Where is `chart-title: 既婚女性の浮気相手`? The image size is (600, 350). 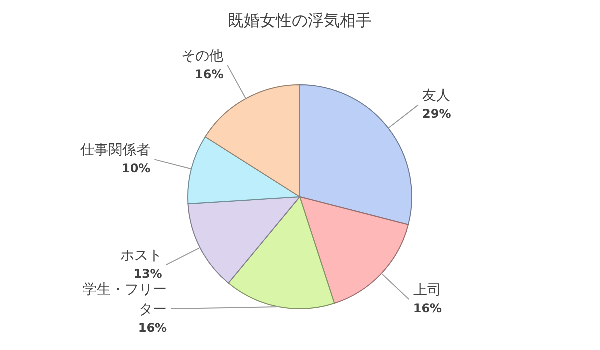
chart-title: 既婚女性の浮気相手 is located at coordinates (300, 20).